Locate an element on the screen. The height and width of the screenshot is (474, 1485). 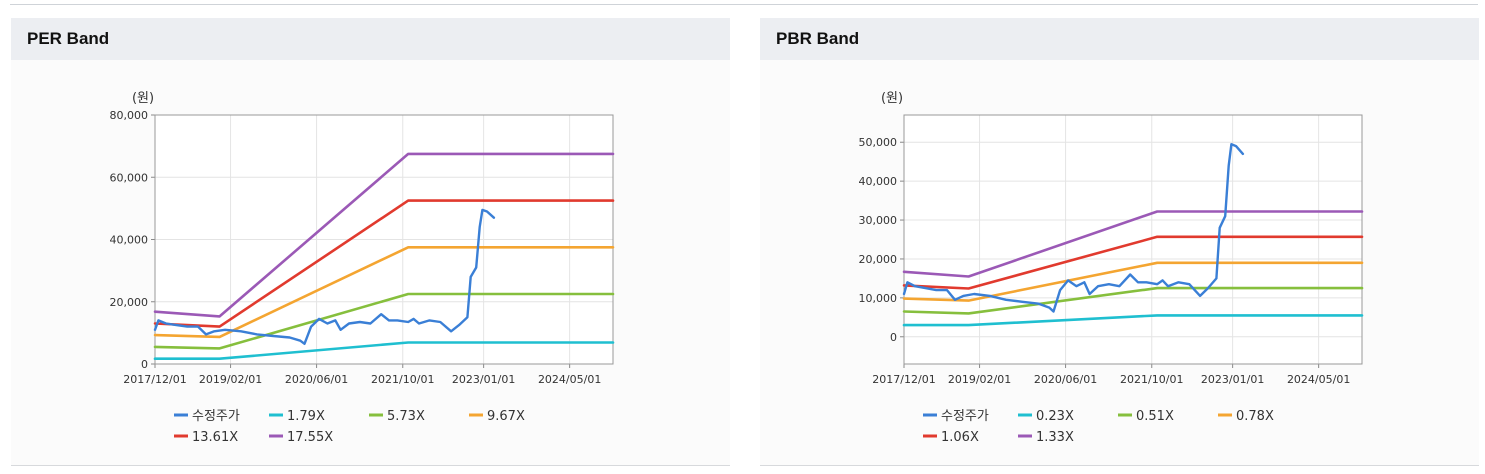
y-tick-label: 60,000 is located at coordinates (129, 177).